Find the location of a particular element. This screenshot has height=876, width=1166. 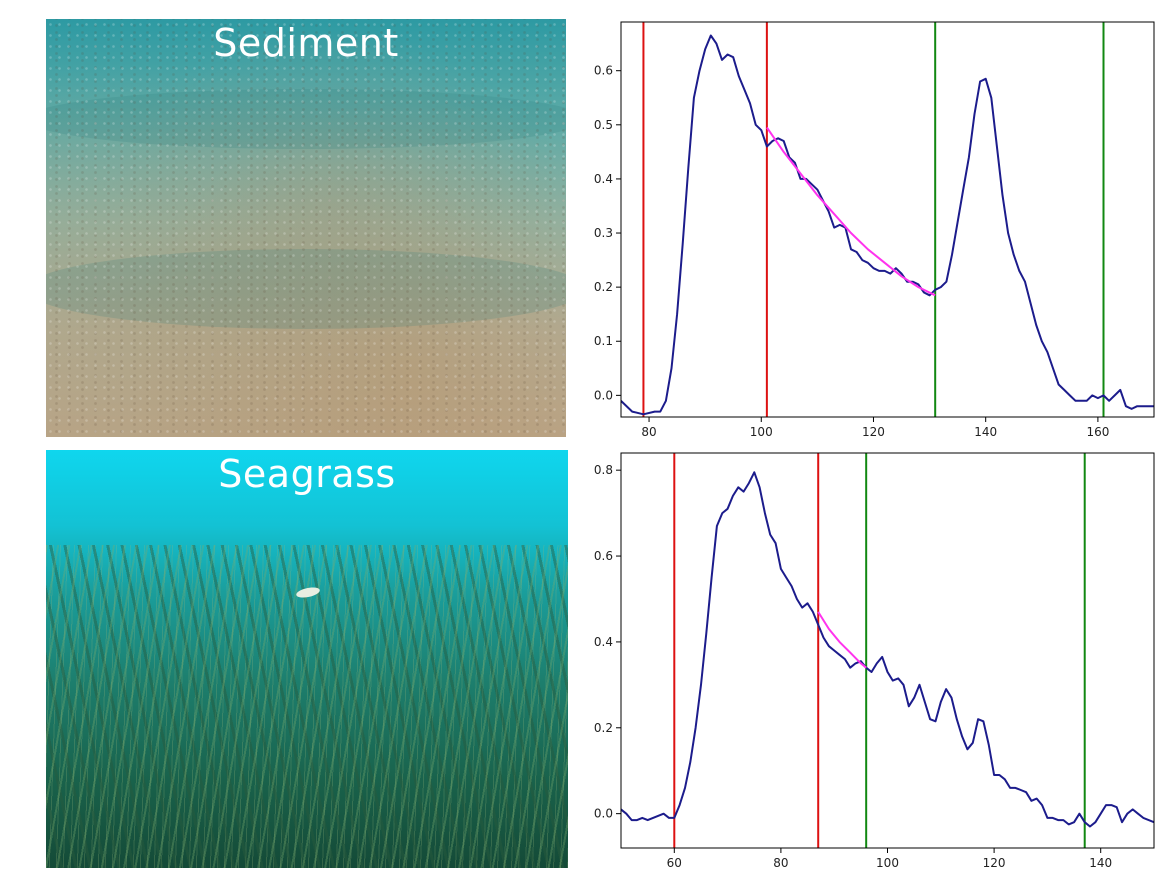

y-tick-label: 0.1 is located at coordinates (603, 341).